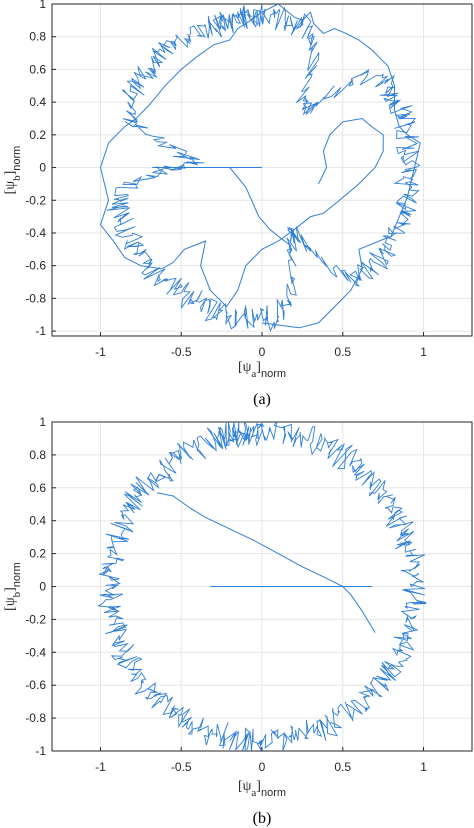  What do you see at coordinates (262, 399) in the screenshot?
I see `figure-caption: (a)` at bounding box center [262, 399].